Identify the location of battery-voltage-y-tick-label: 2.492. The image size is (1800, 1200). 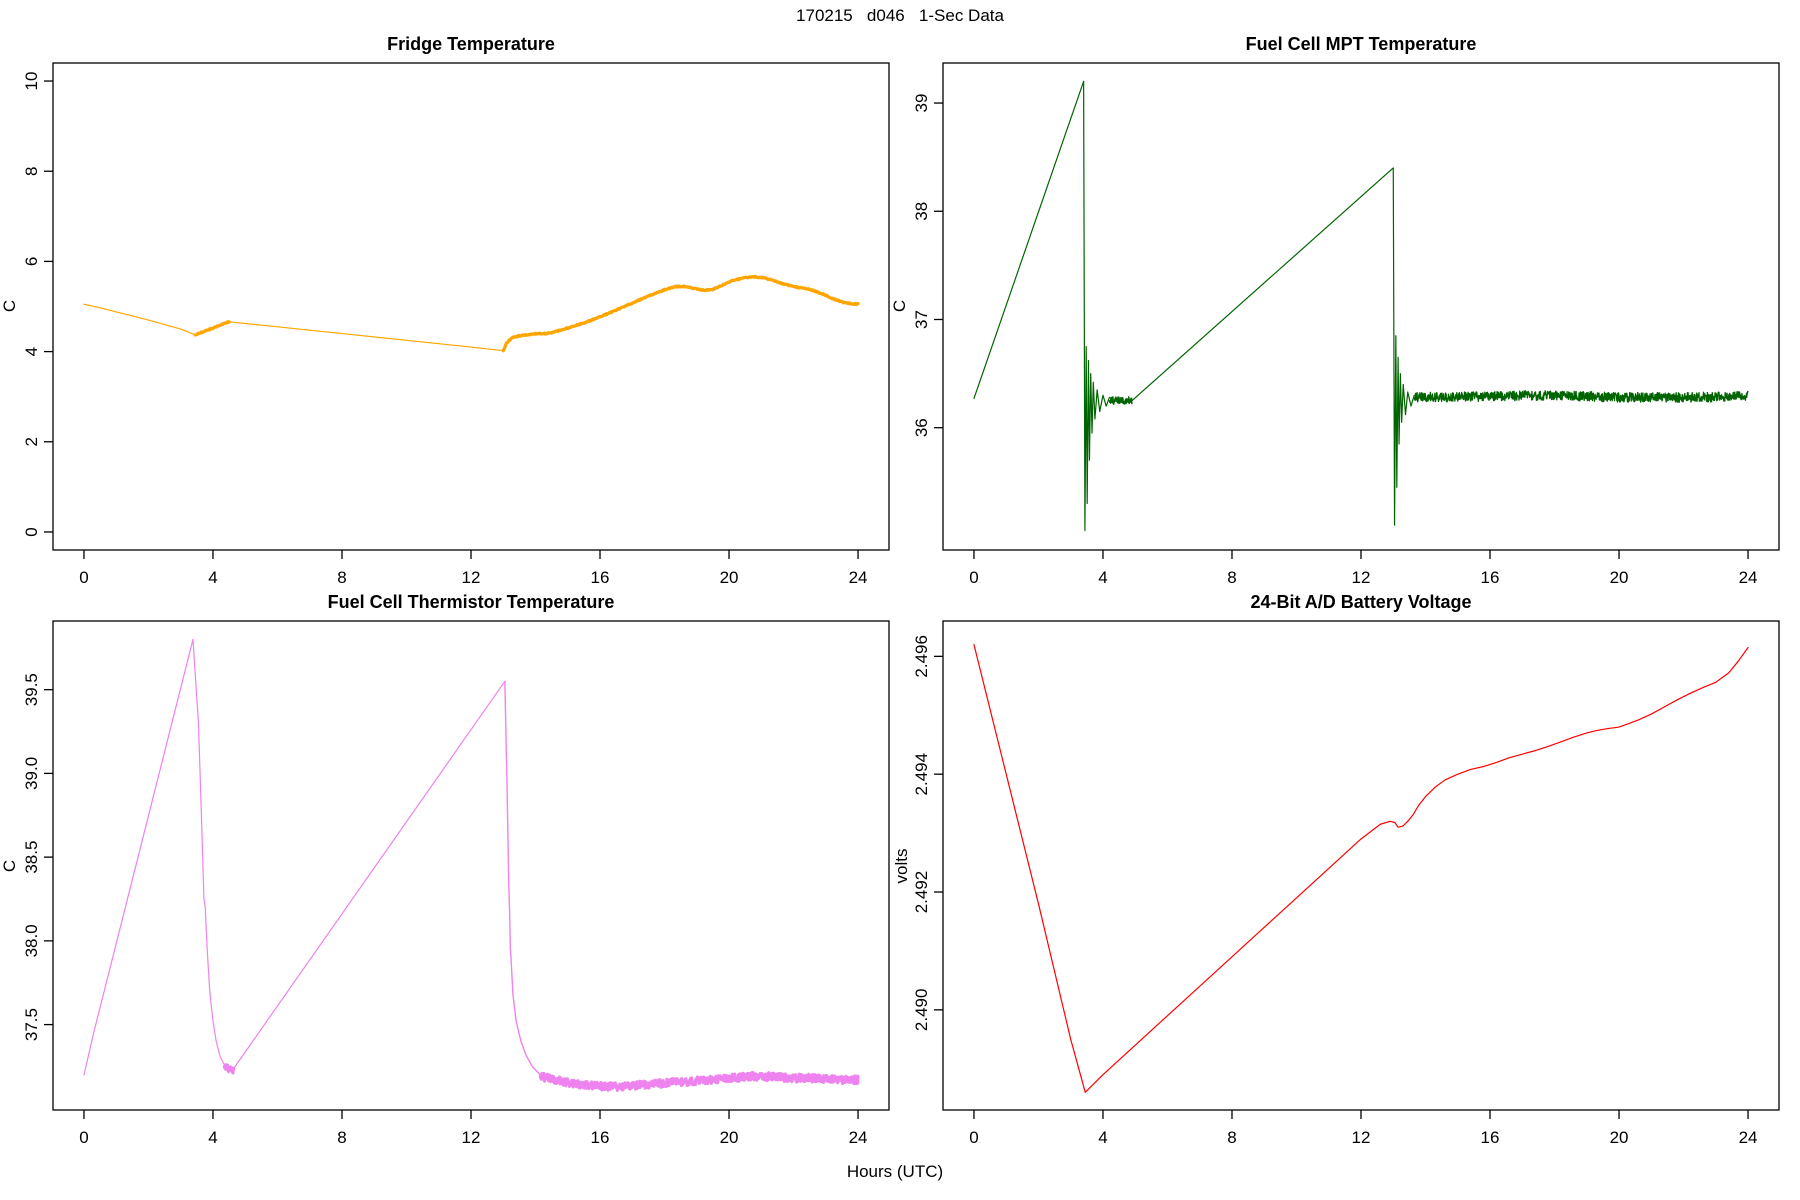
(921, 892).